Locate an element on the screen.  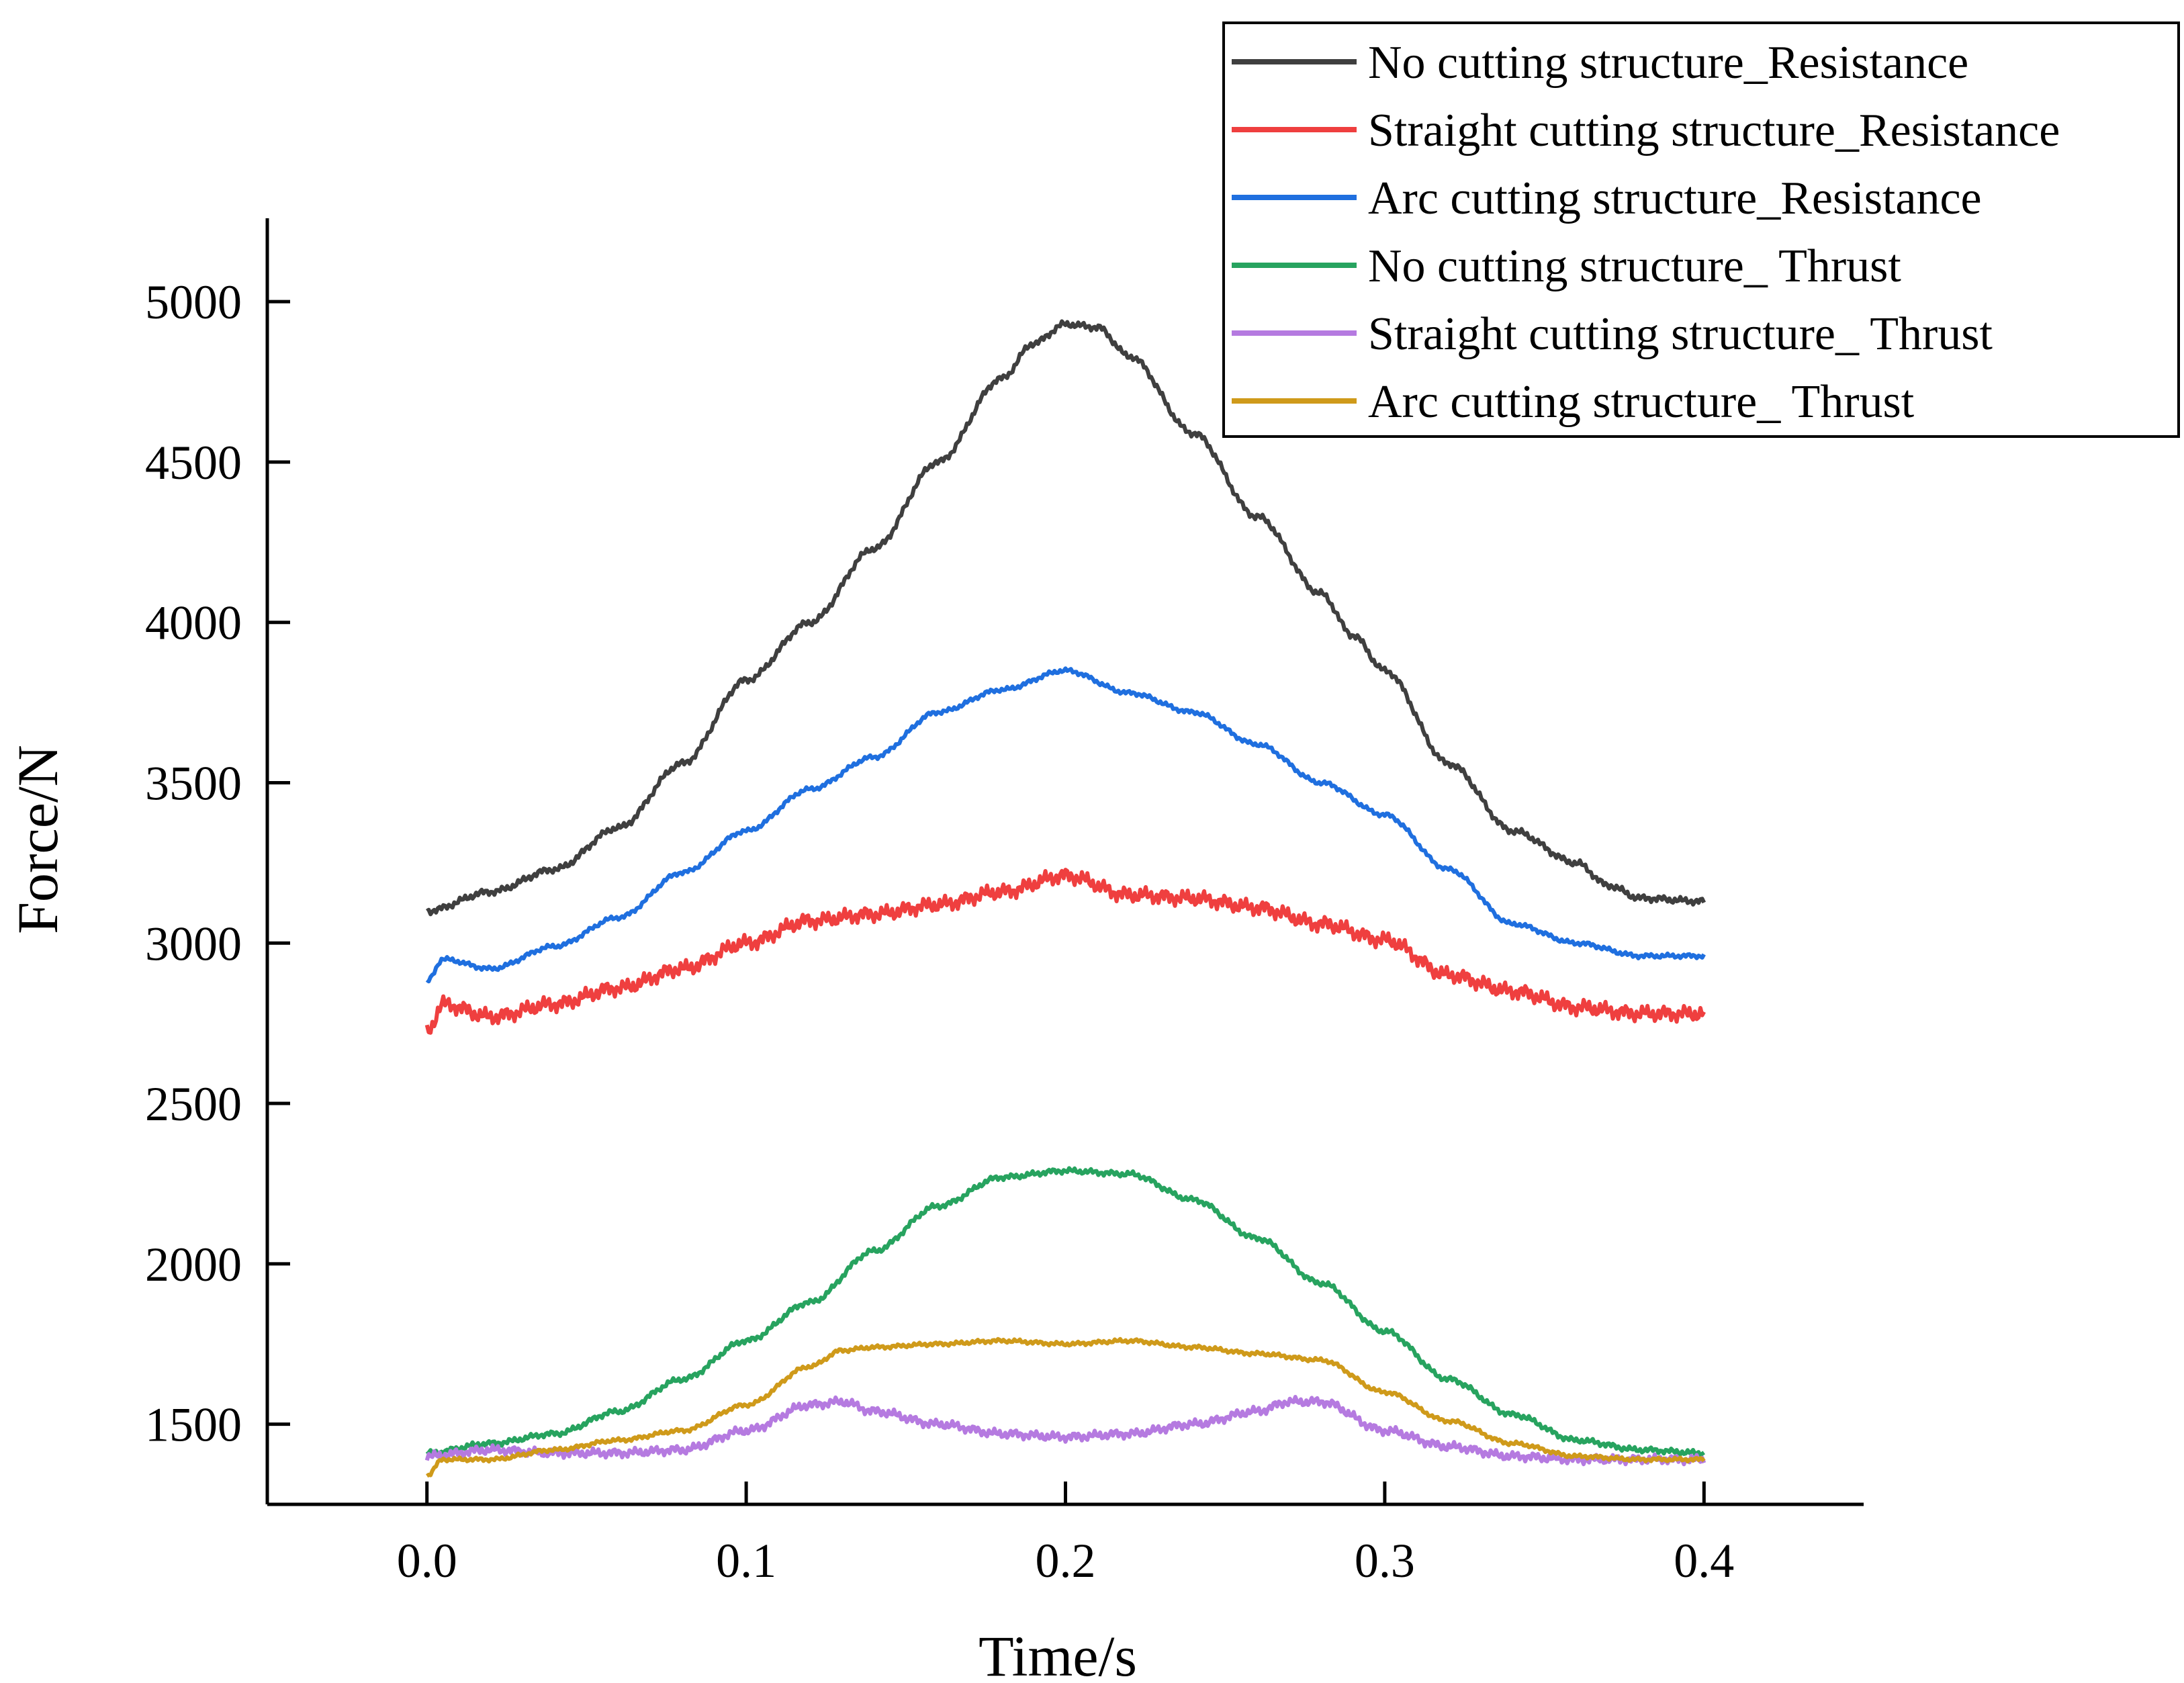
x-tick-label: 0.2 is located at coordinates (1066, 1561).